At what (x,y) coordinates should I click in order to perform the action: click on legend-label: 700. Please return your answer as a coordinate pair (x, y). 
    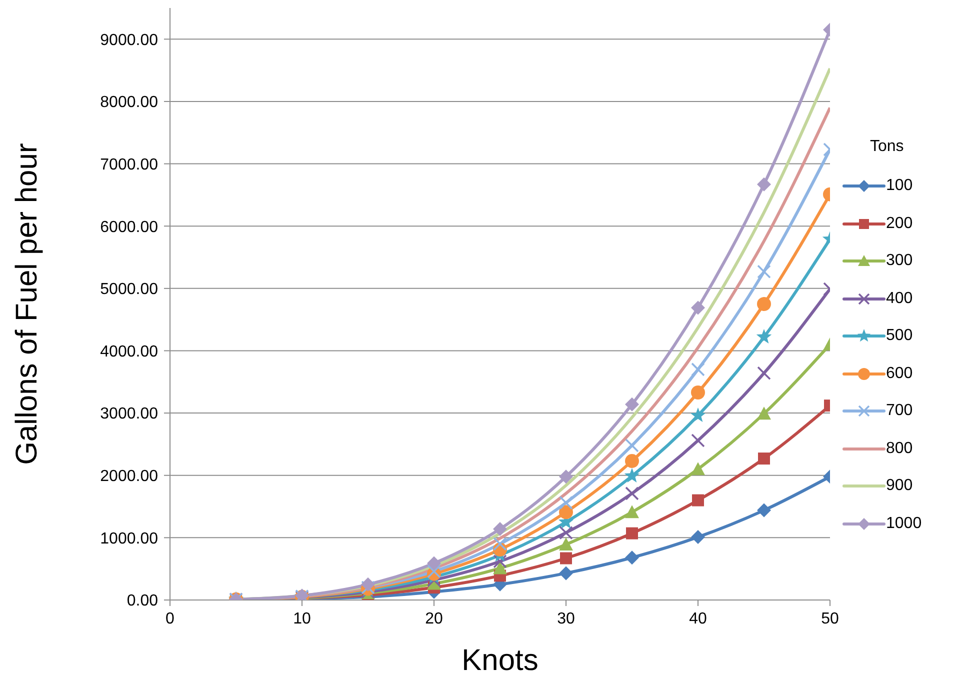
    Looking at the image, I should click on (899, 411).